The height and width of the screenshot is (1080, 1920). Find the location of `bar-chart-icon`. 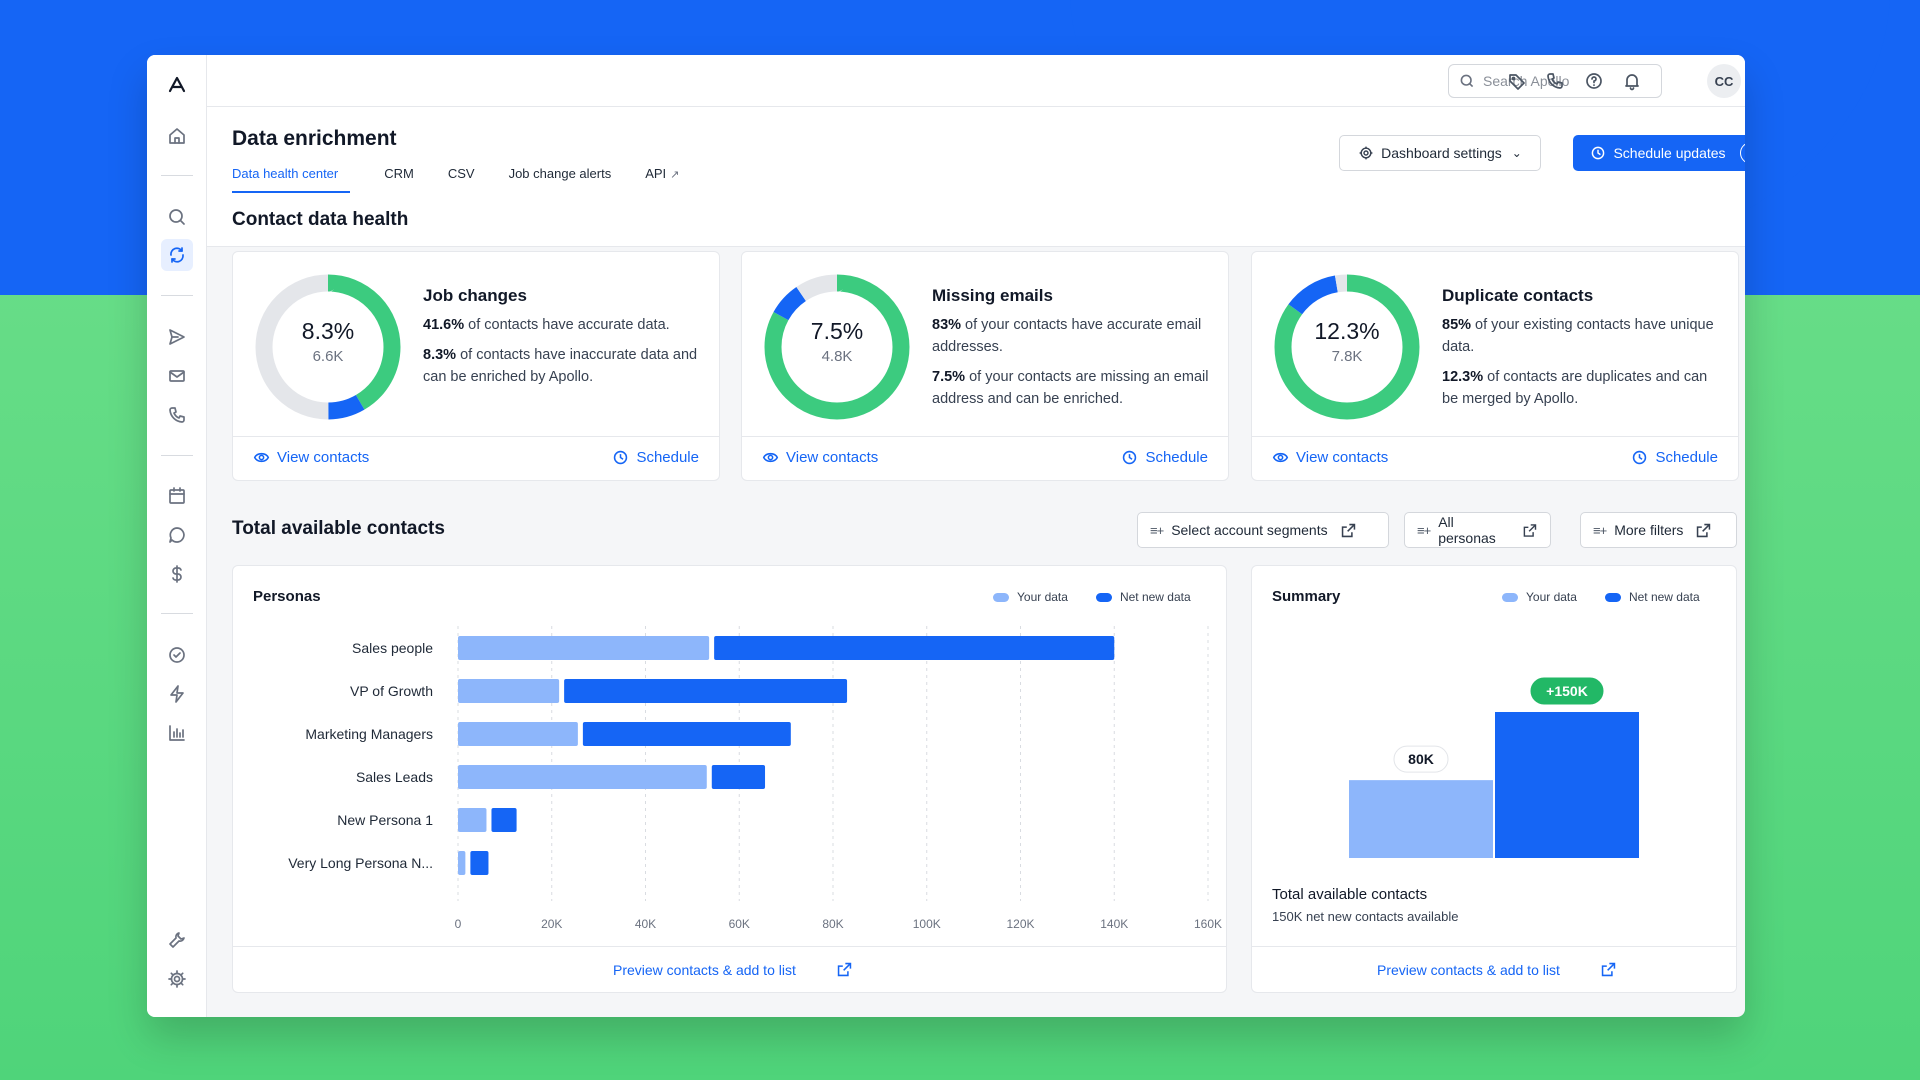

bar-chart-icon is located at coordinates (177, 733).